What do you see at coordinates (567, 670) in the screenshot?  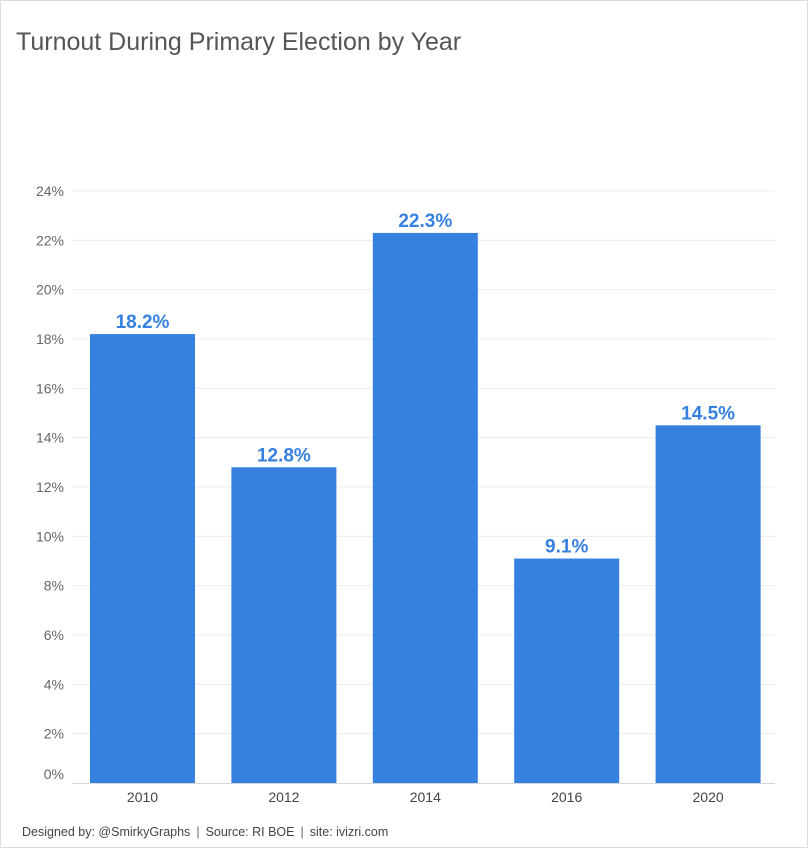 I see `bar-2016` at bounding box center [567, 670].